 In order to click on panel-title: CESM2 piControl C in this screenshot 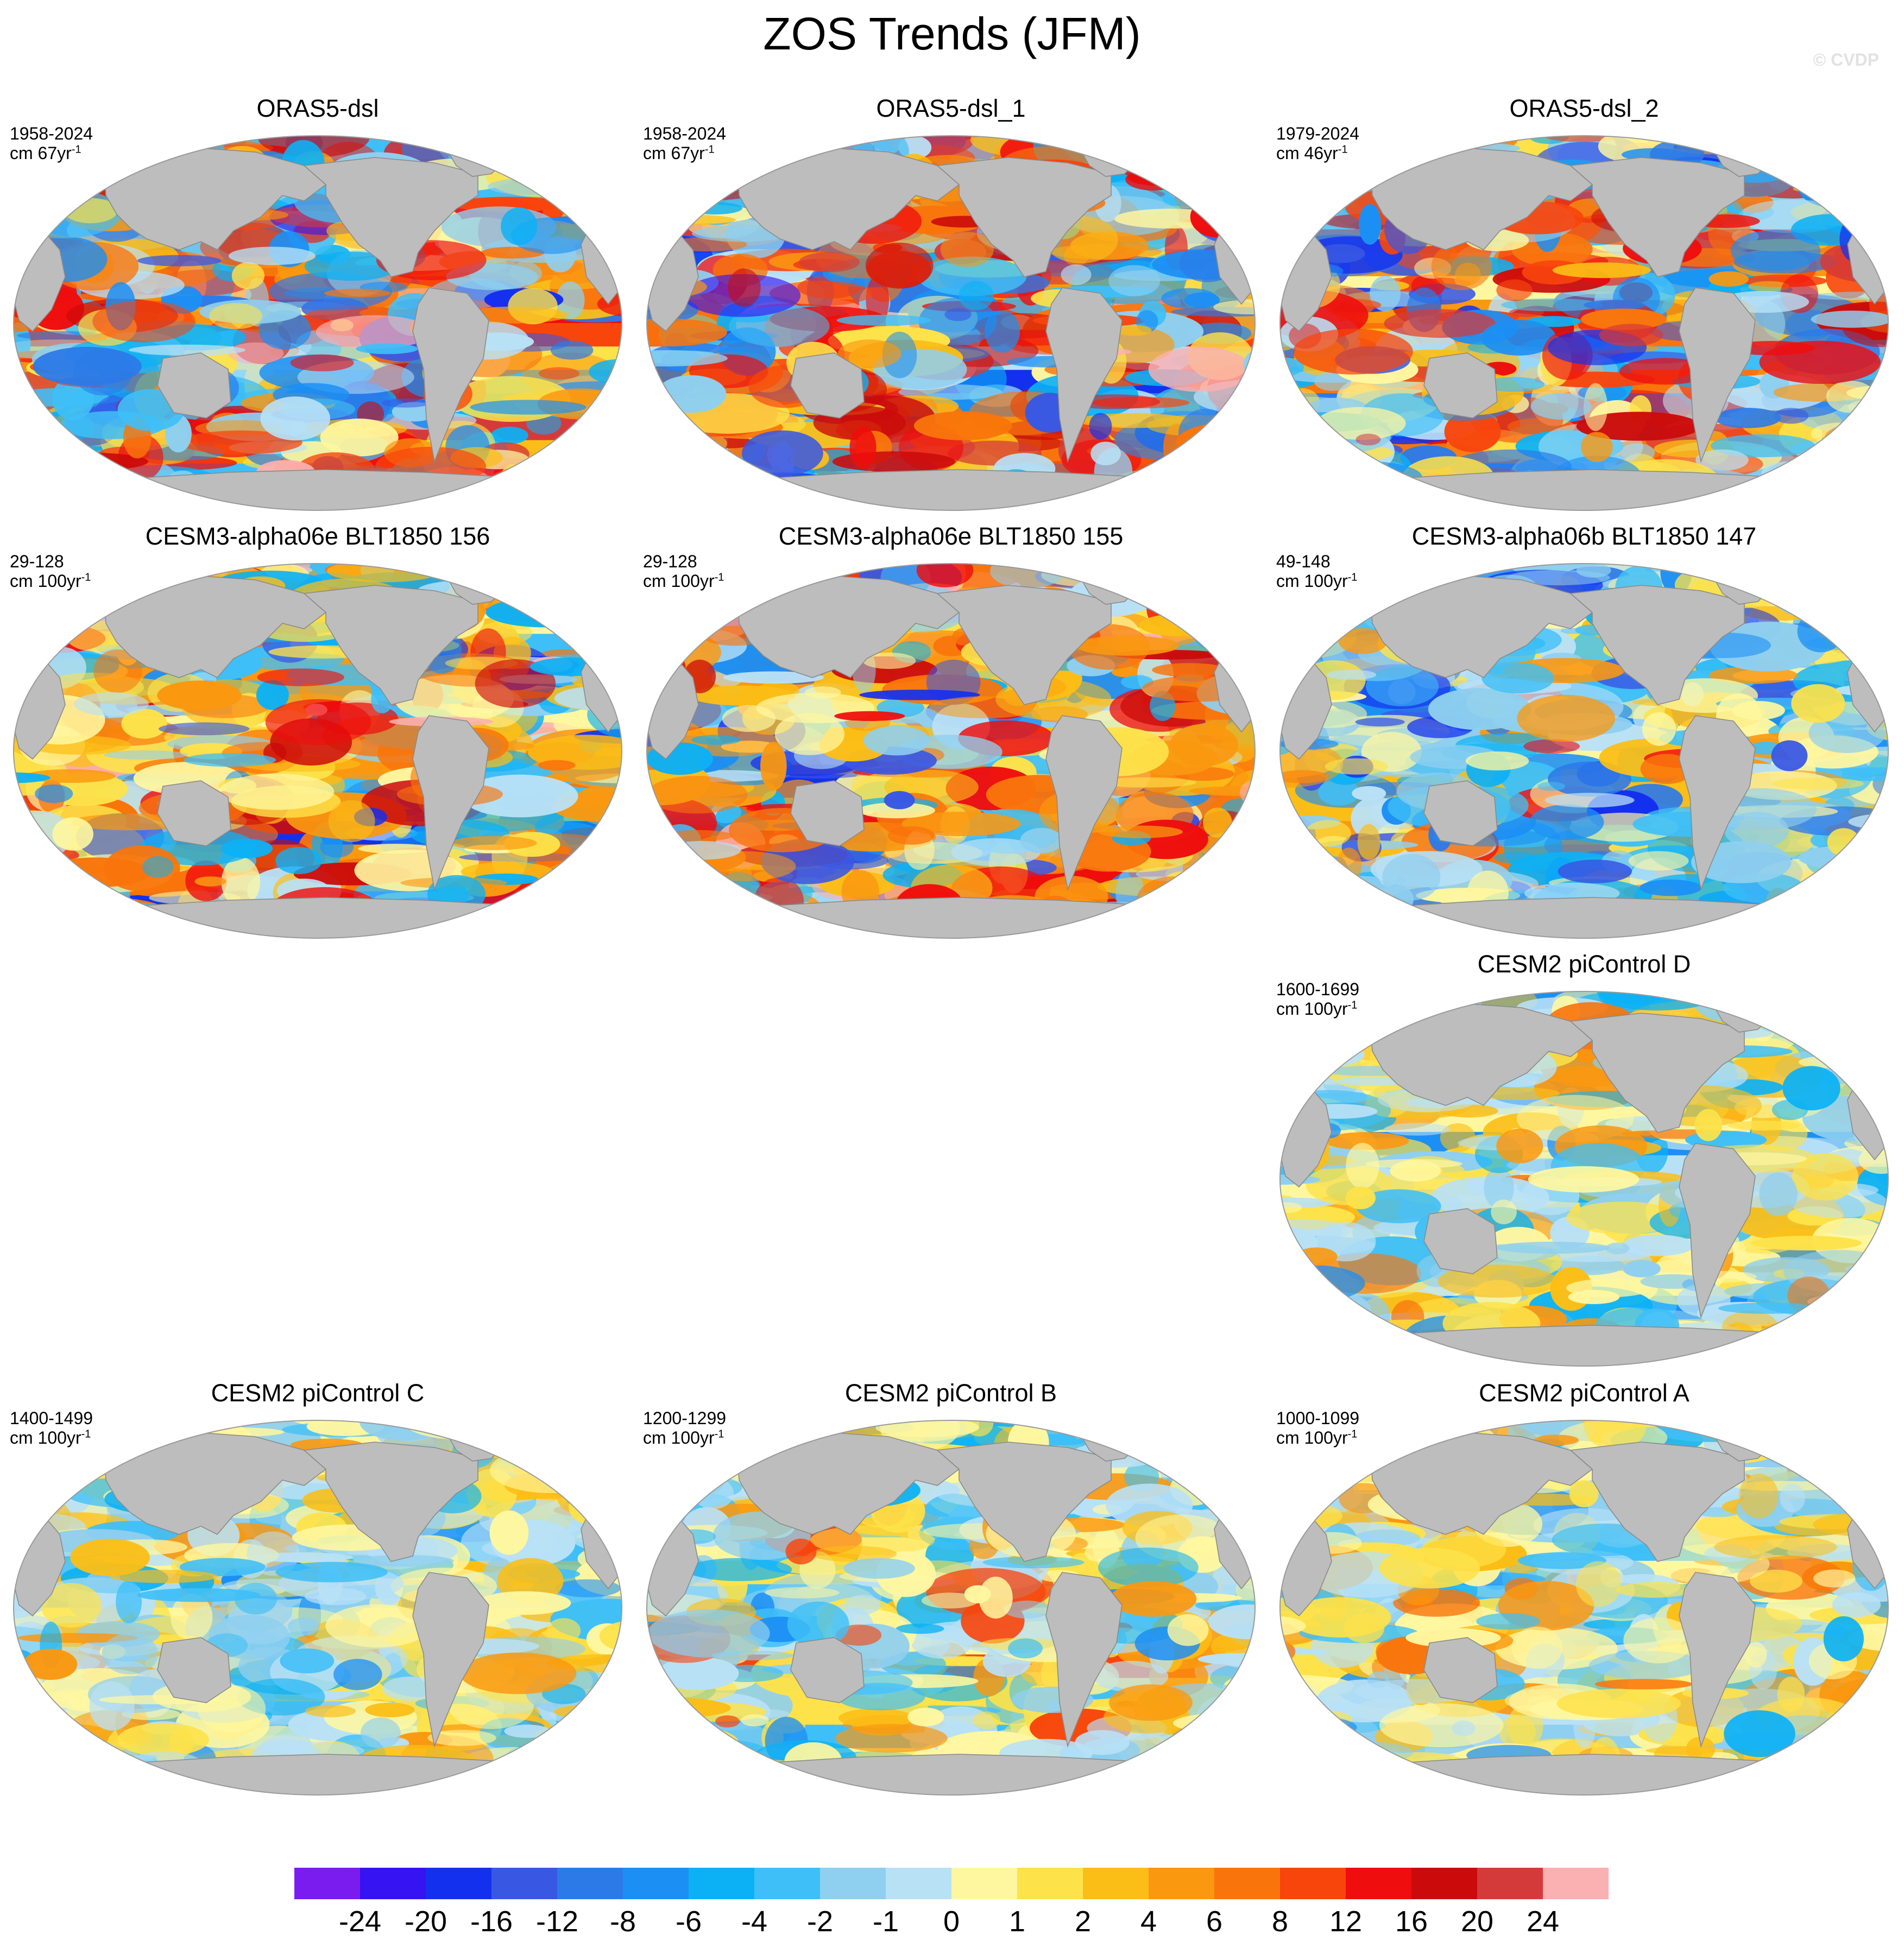, I will do `click(318, 1393)`.